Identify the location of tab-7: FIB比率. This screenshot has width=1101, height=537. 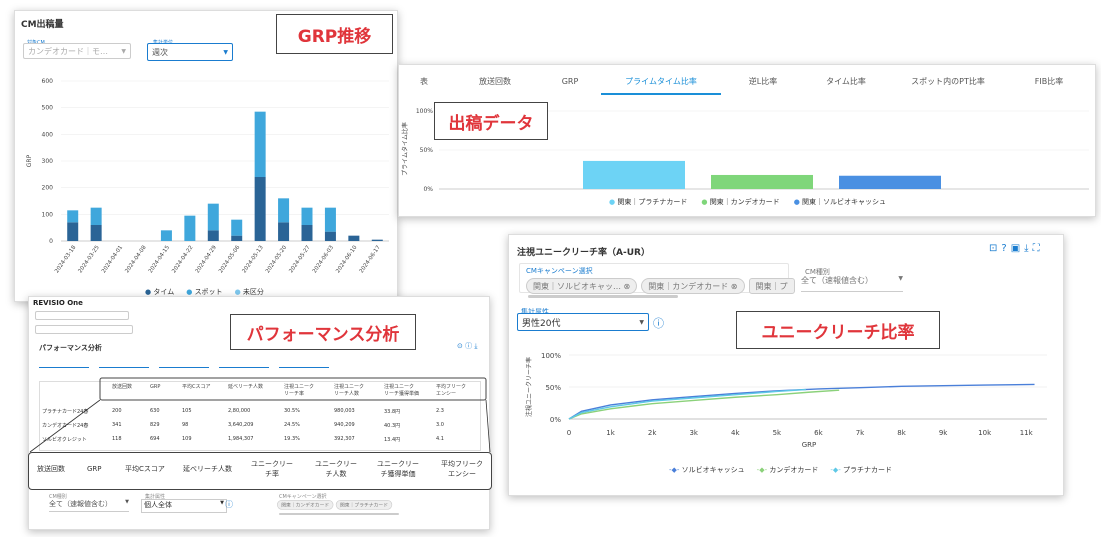
(1049, 81).